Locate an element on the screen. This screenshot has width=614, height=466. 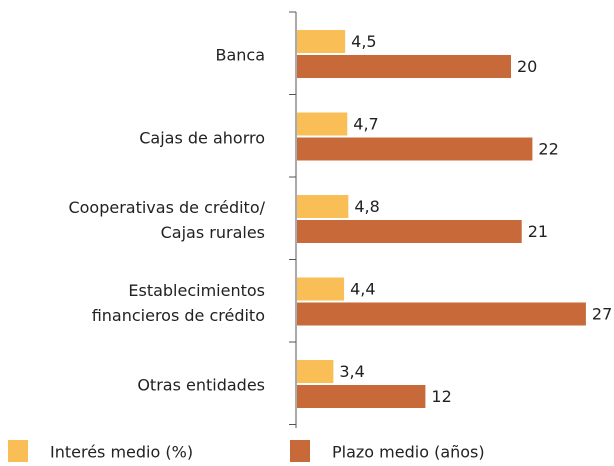
value-label: 12 is located at coordinates (441, 396).